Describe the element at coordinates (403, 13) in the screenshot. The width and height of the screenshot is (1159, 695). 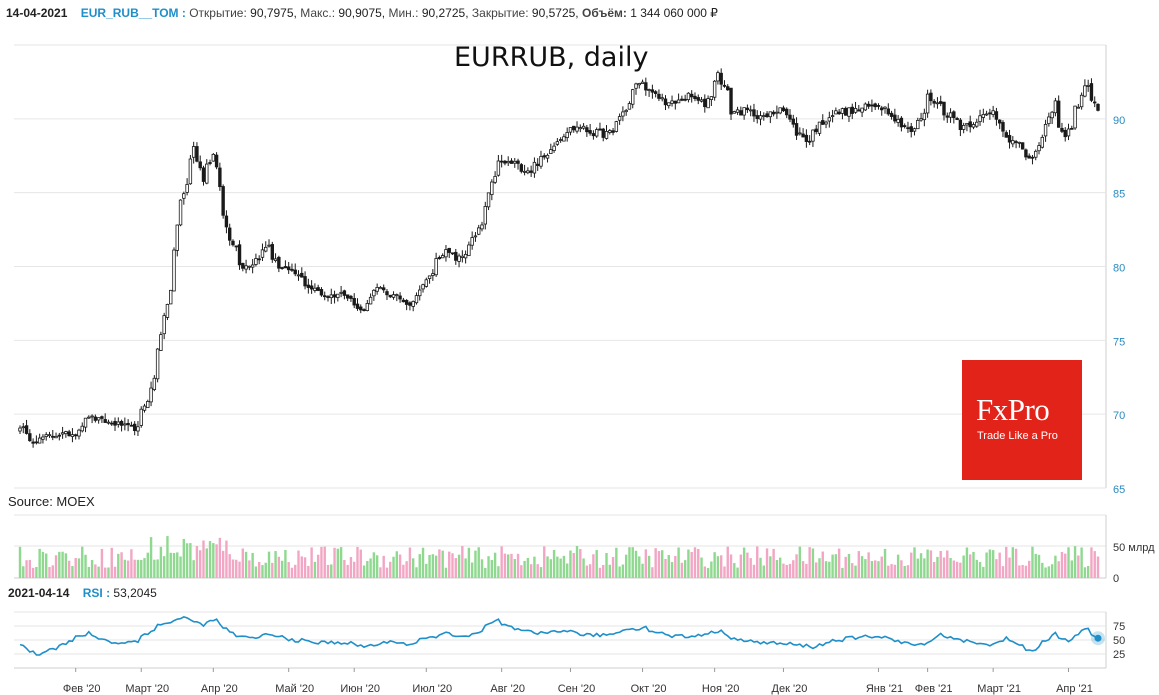
I see `low-label: Мин.:` at that location.